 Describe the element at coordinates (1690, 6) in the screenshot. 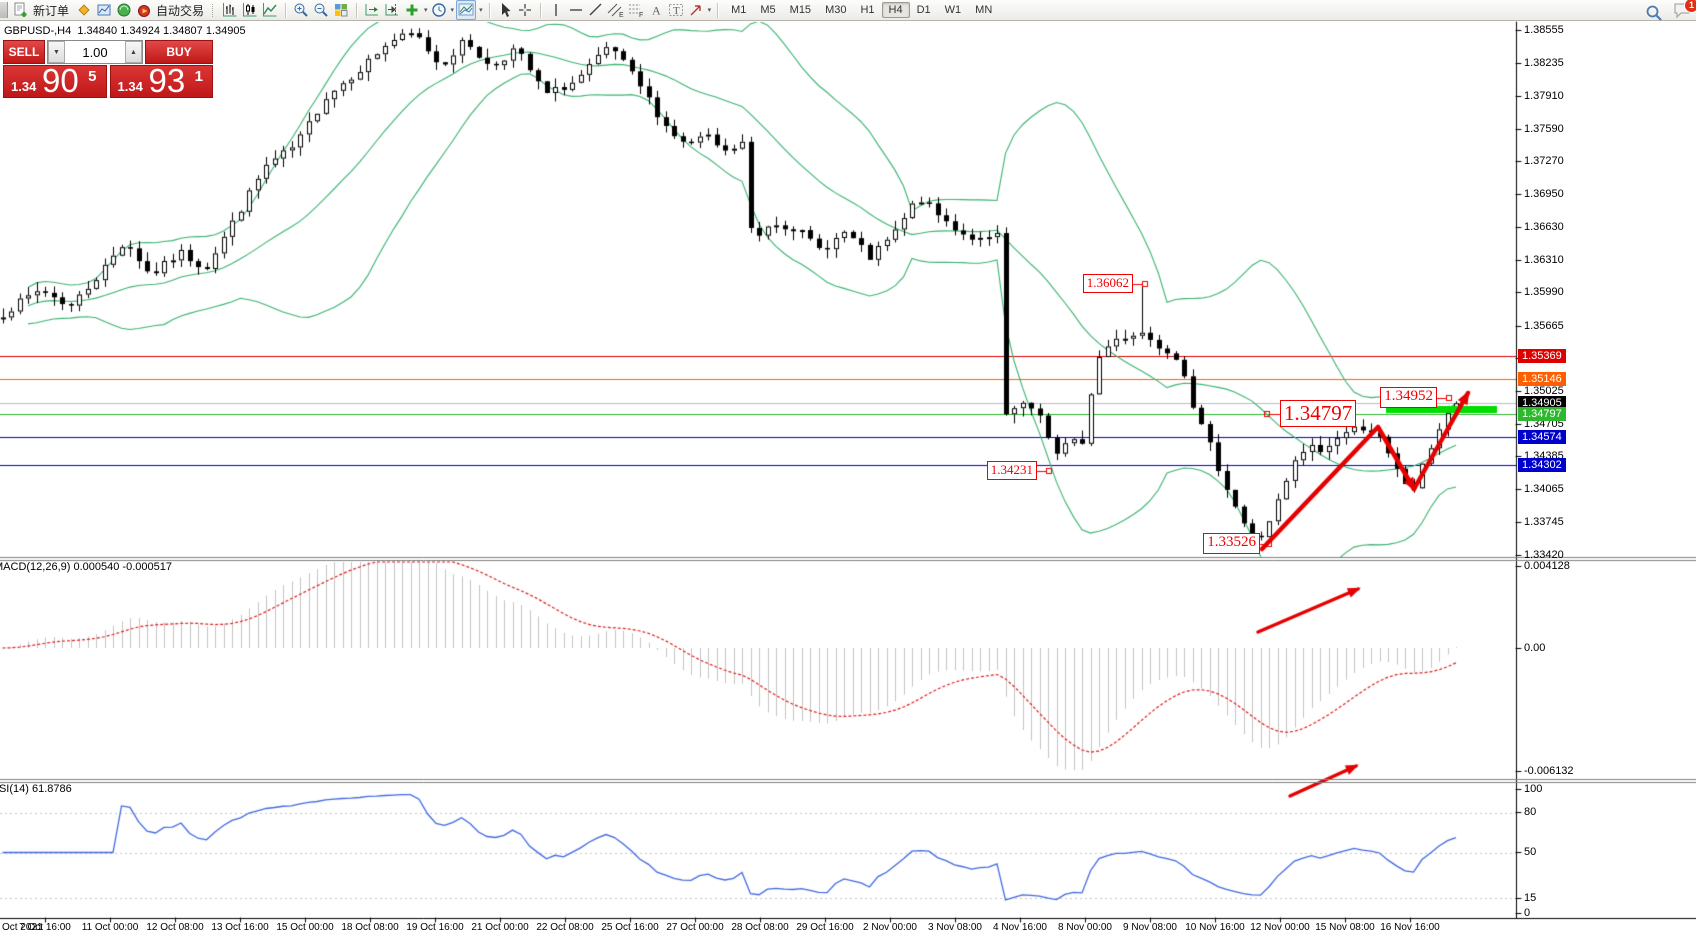

I see `notification-badge: 1` at that location.